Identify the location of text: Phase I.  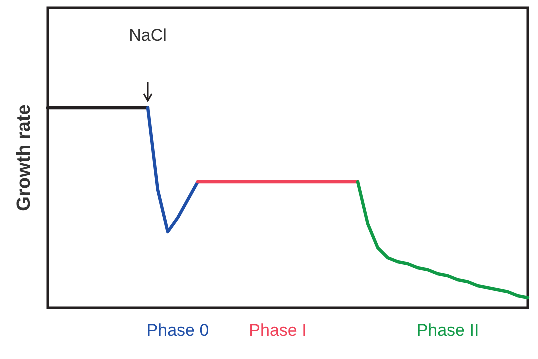
(278, 331).